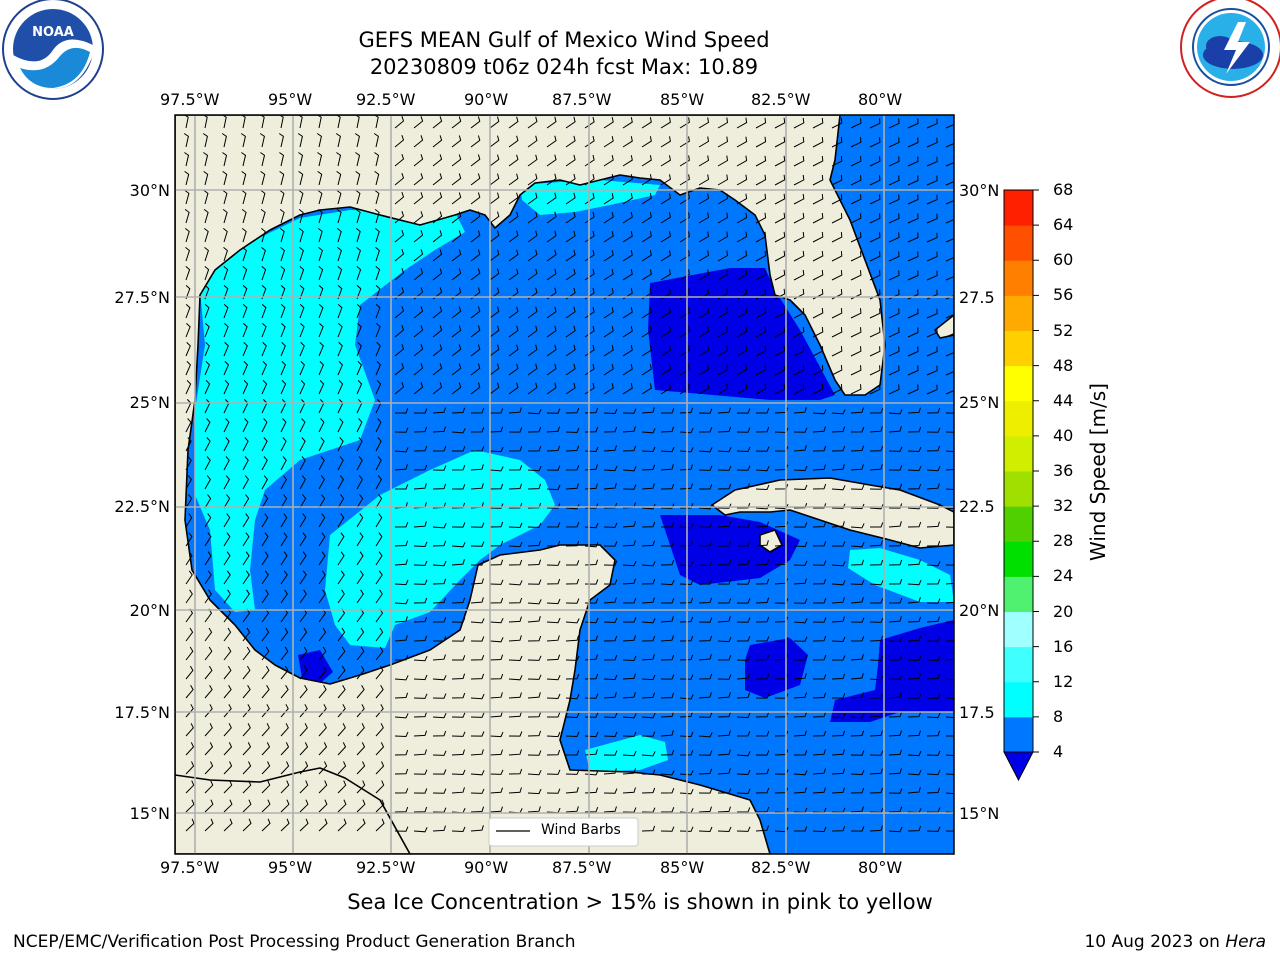  I want to click on lon-label-bottom: 87.5°W, so click(582, 867).